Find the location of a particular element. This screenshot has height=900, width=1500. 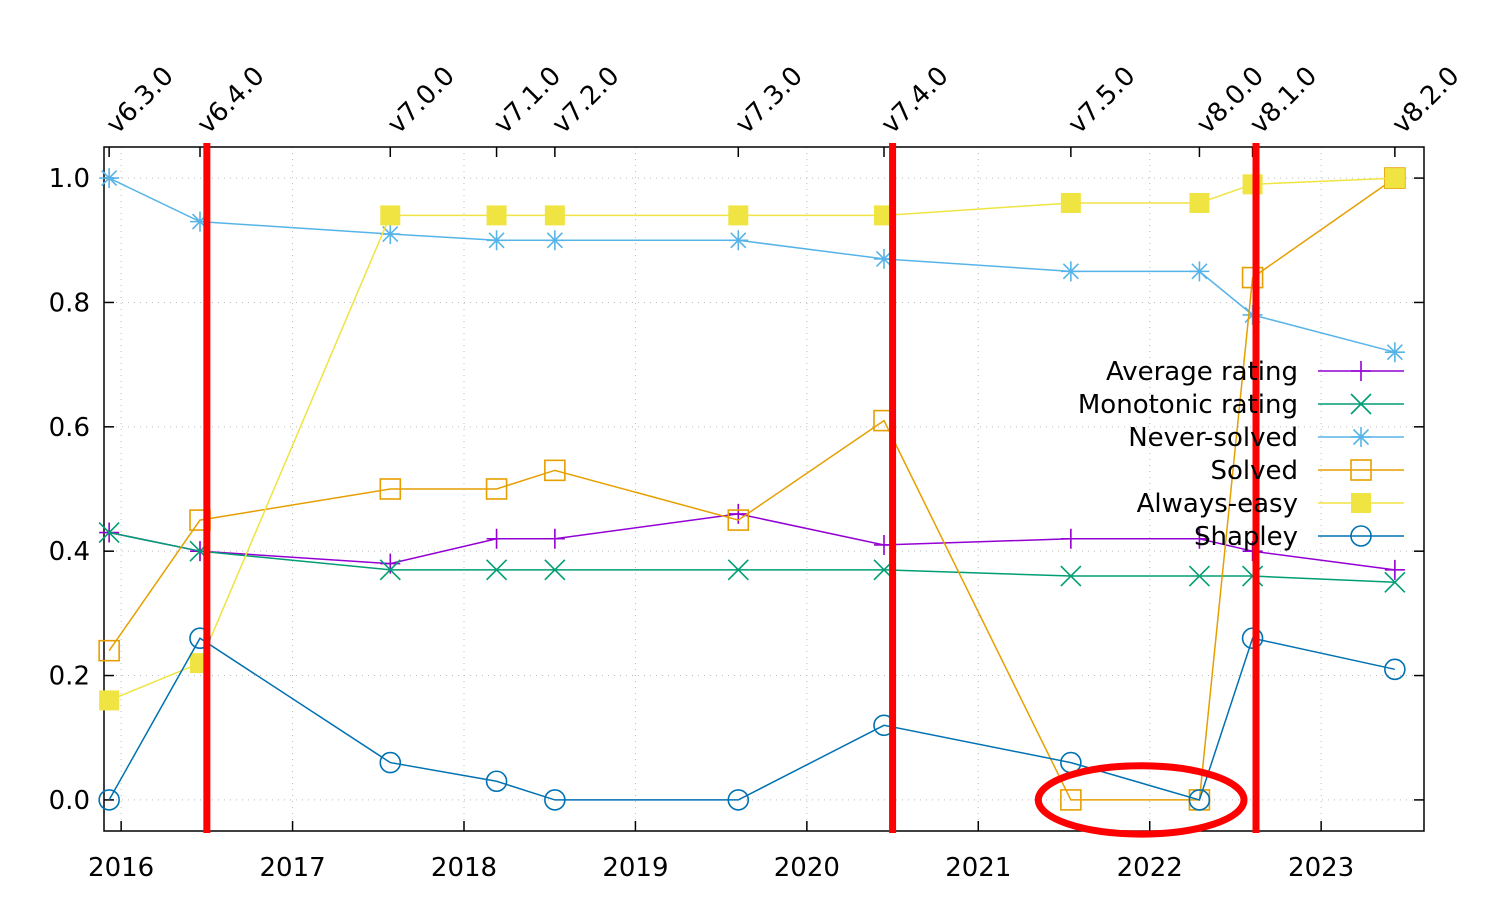

legend-label: Average rating is located at coordinates (1202, 372).